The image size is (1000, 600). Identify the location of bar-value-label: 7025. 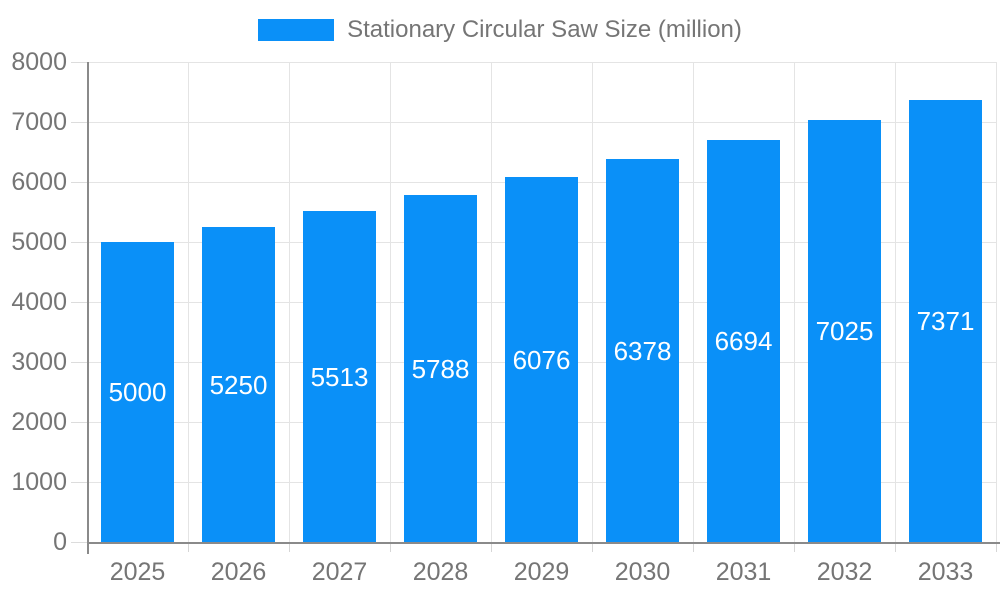
(844, 331).